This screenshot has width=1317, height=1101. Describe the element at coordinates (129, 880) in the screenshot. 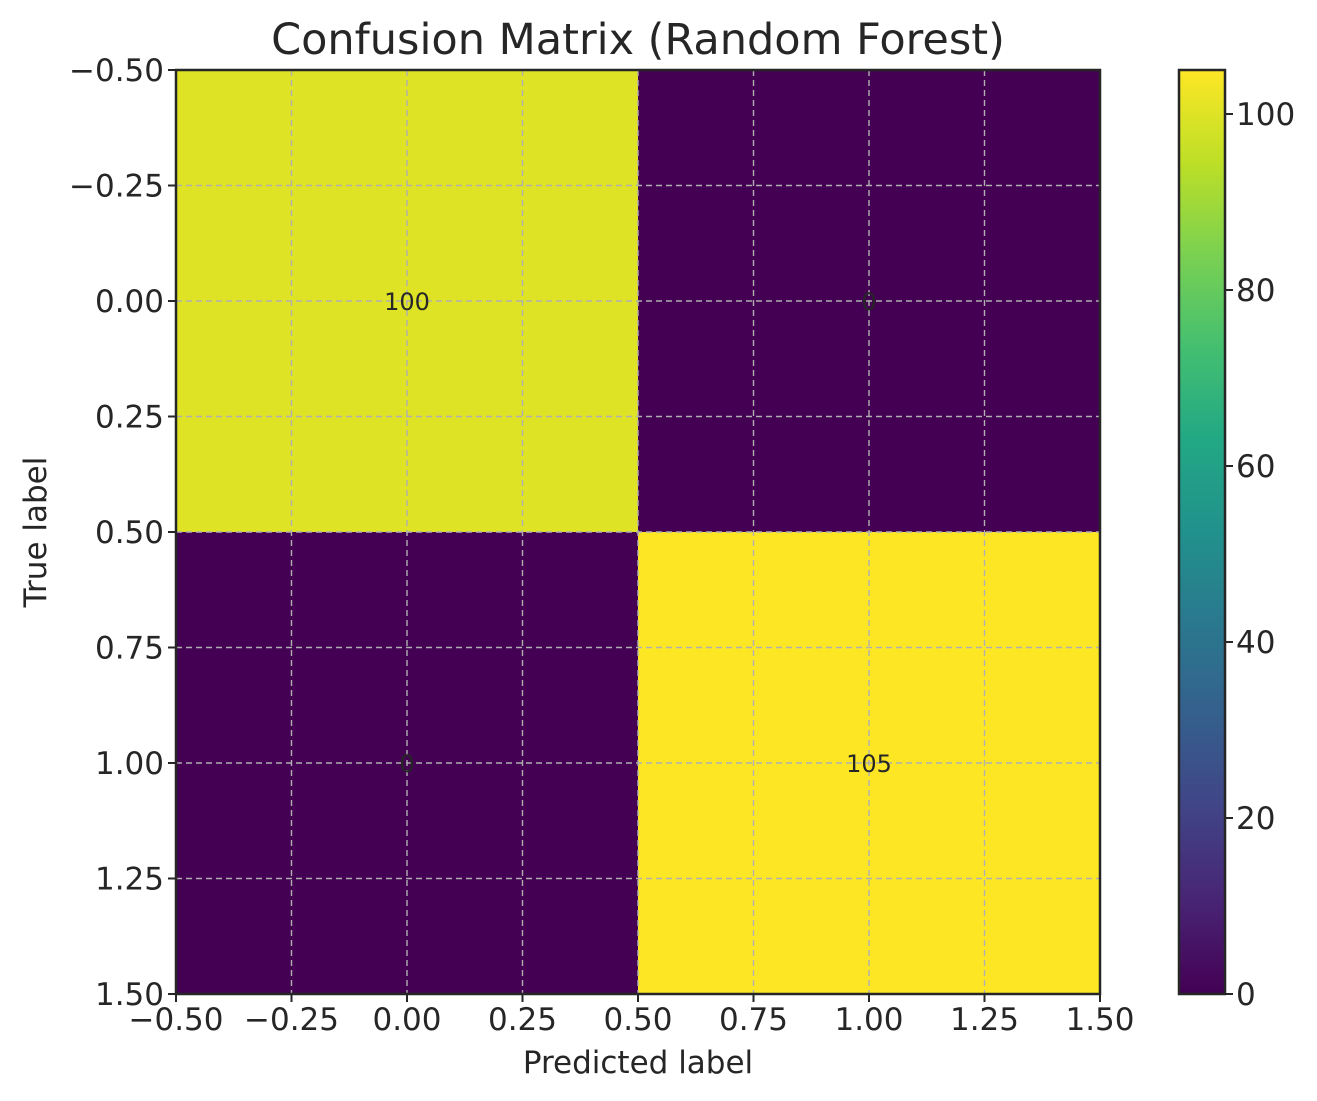

I see `y-tick-label-7: 1.25` at that location.